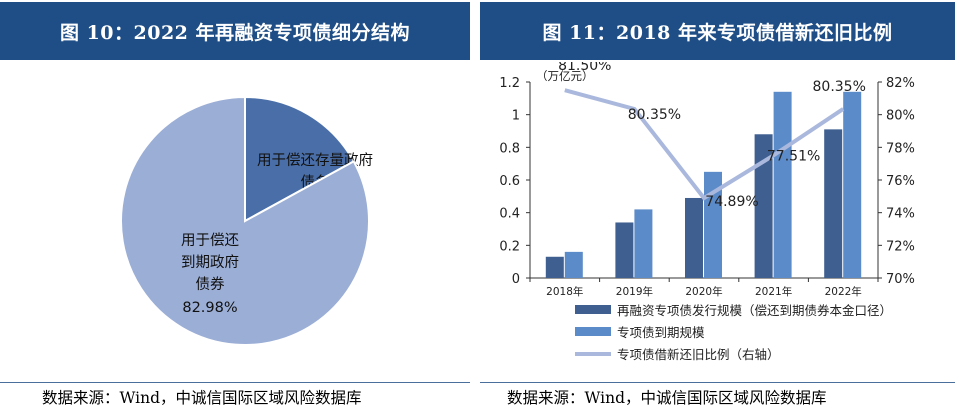  I want to click on left-axis-tick-label: 1, so click(516, 116).